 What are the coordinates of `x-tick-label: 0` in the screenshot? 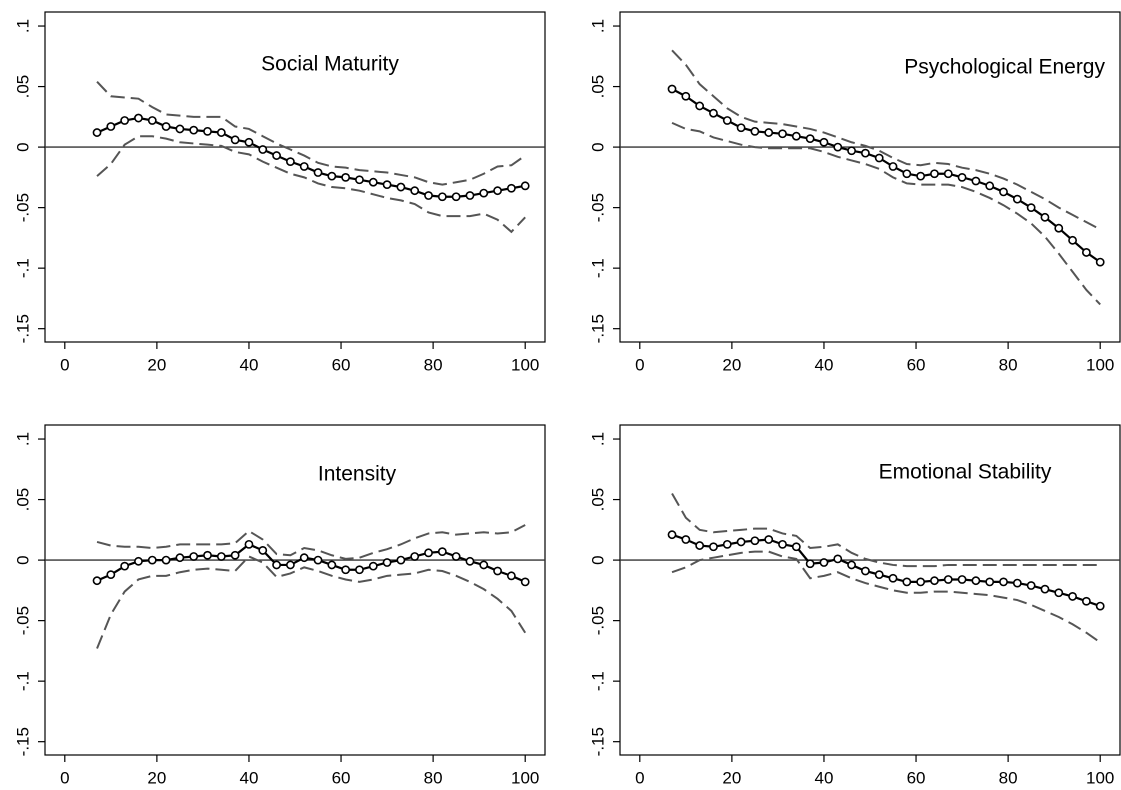 It's located at (639, 364).